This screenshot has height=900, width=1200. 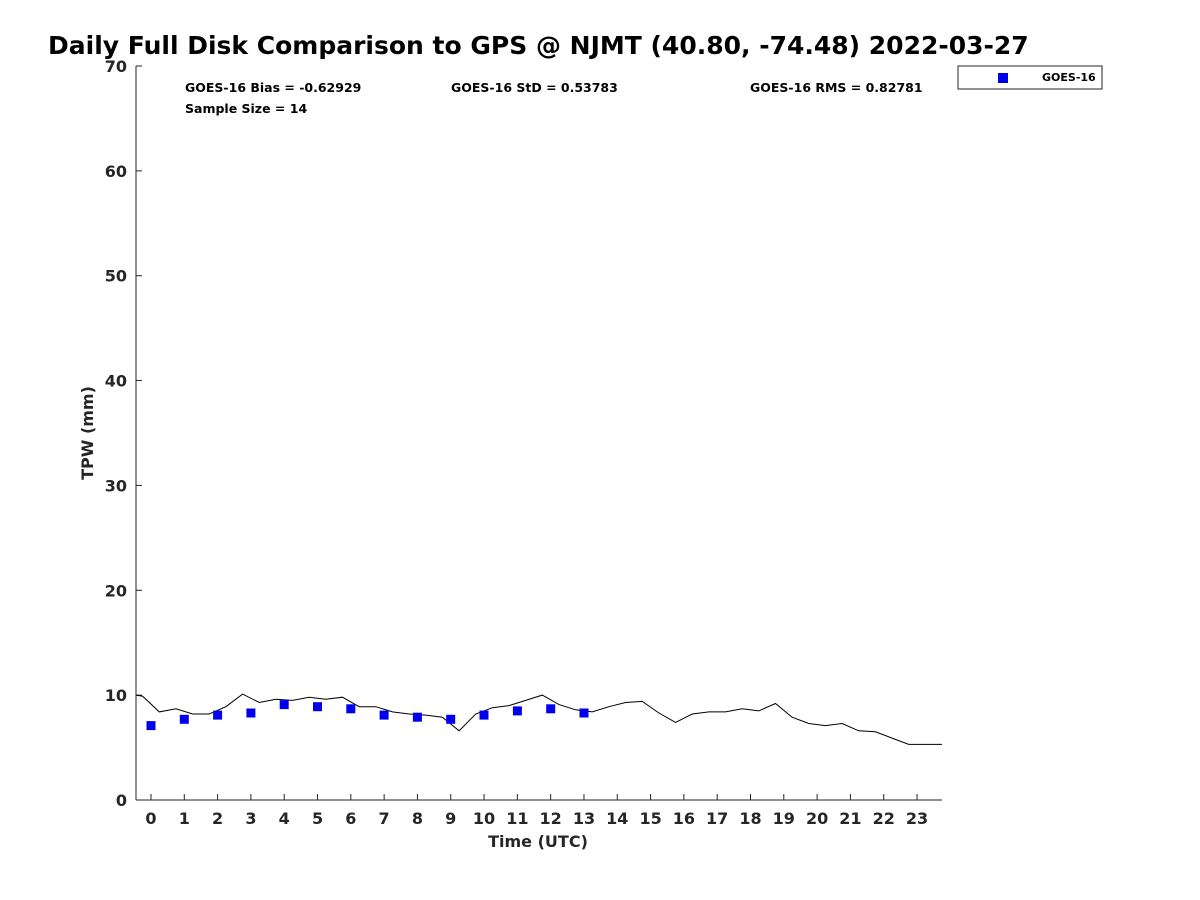 I want to click on gps-series, so click(x=538, y=719).